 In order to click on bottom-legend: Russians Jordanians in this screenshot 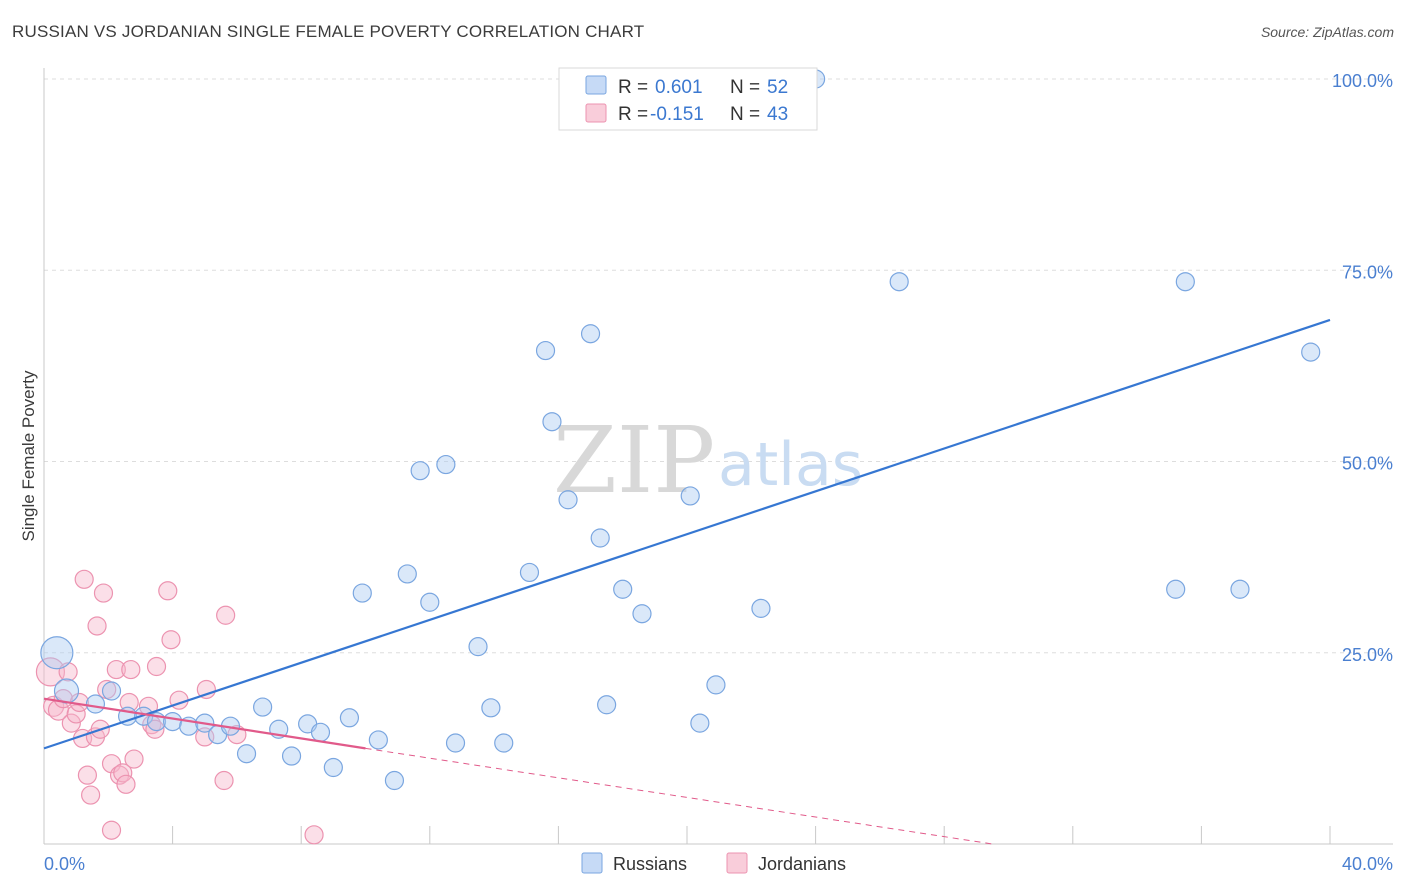, I will do `click(713, 863)`.